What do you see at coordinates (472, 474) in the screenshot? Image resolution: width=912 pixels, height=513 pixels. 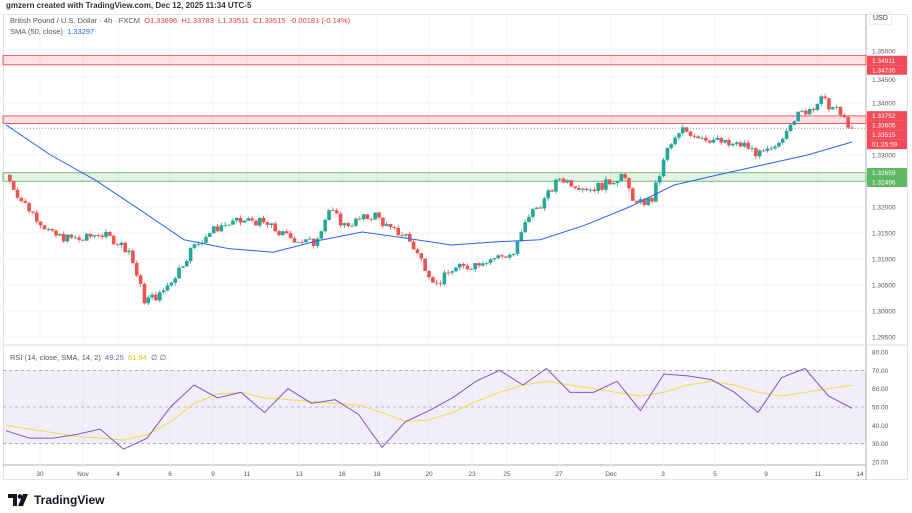 I see `time-tick-label: 23` at bounding box center [472, 474].